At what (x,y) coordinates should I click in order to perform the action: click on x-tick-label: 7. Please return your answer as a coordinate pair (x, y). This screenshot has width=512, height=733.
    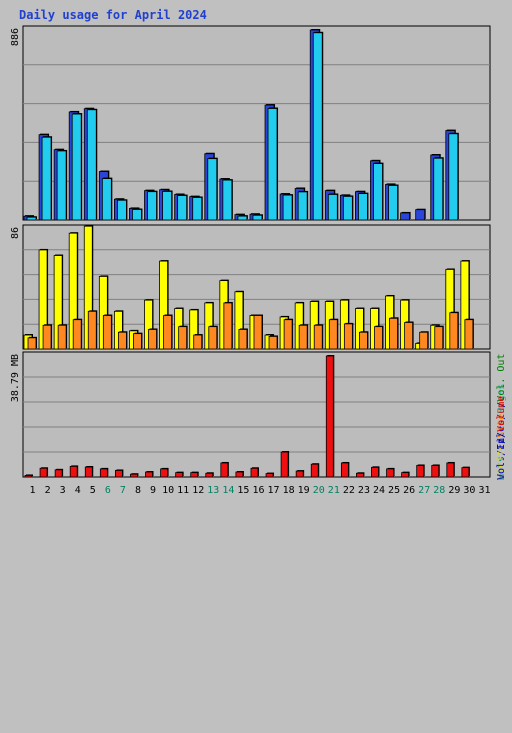
    Looking at the image, I should click on (123, 490).